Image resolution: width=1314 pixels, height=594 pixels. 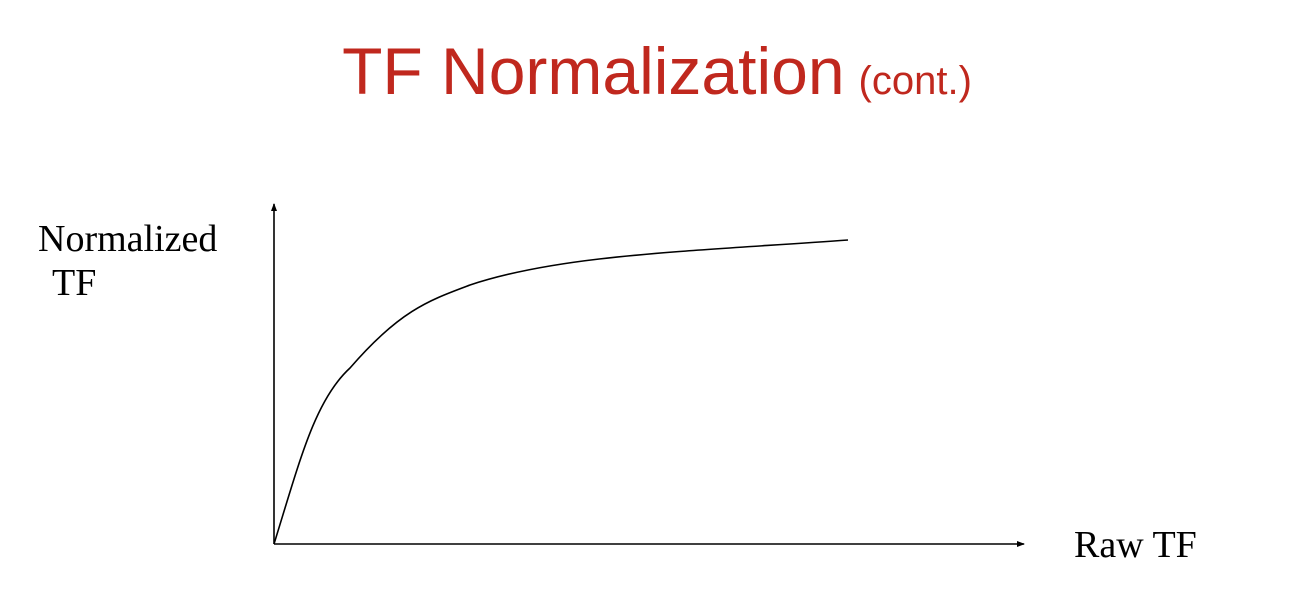 What do you see at coordinates (593, 71) in the screenshot?
I see `title-main: TF Normalization` at bounding box center [593, 71].